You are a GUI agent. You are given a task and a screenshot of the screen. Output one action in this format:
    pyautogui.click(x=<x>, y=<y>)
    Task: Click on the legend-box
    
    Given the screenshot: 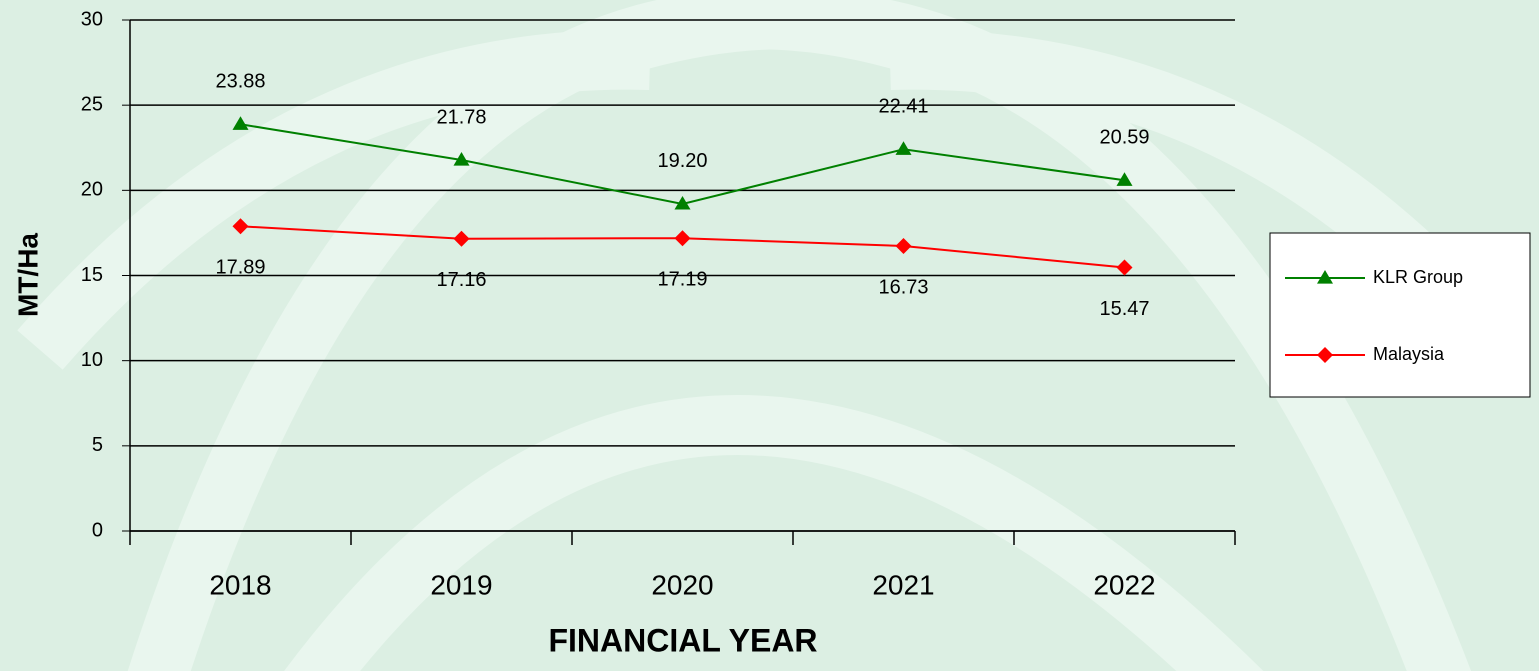 What is the action you would take?
    pyautogui.click(x=1400, y=315)
    